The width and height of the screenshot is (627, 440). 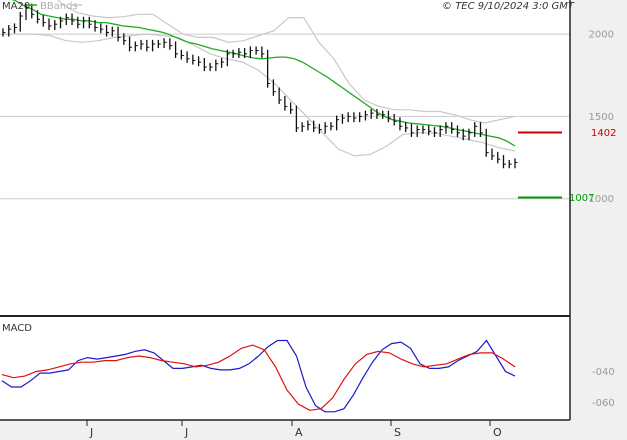 I want to click on x-tick-label: A, so click(x=299, y=432).